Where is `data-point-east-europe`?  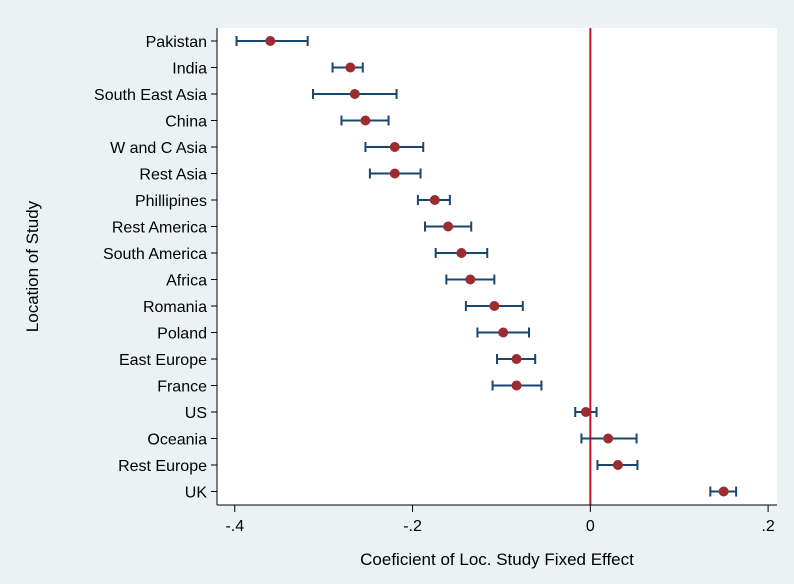 data-point-east-europe is located at coordinates (516, 359).